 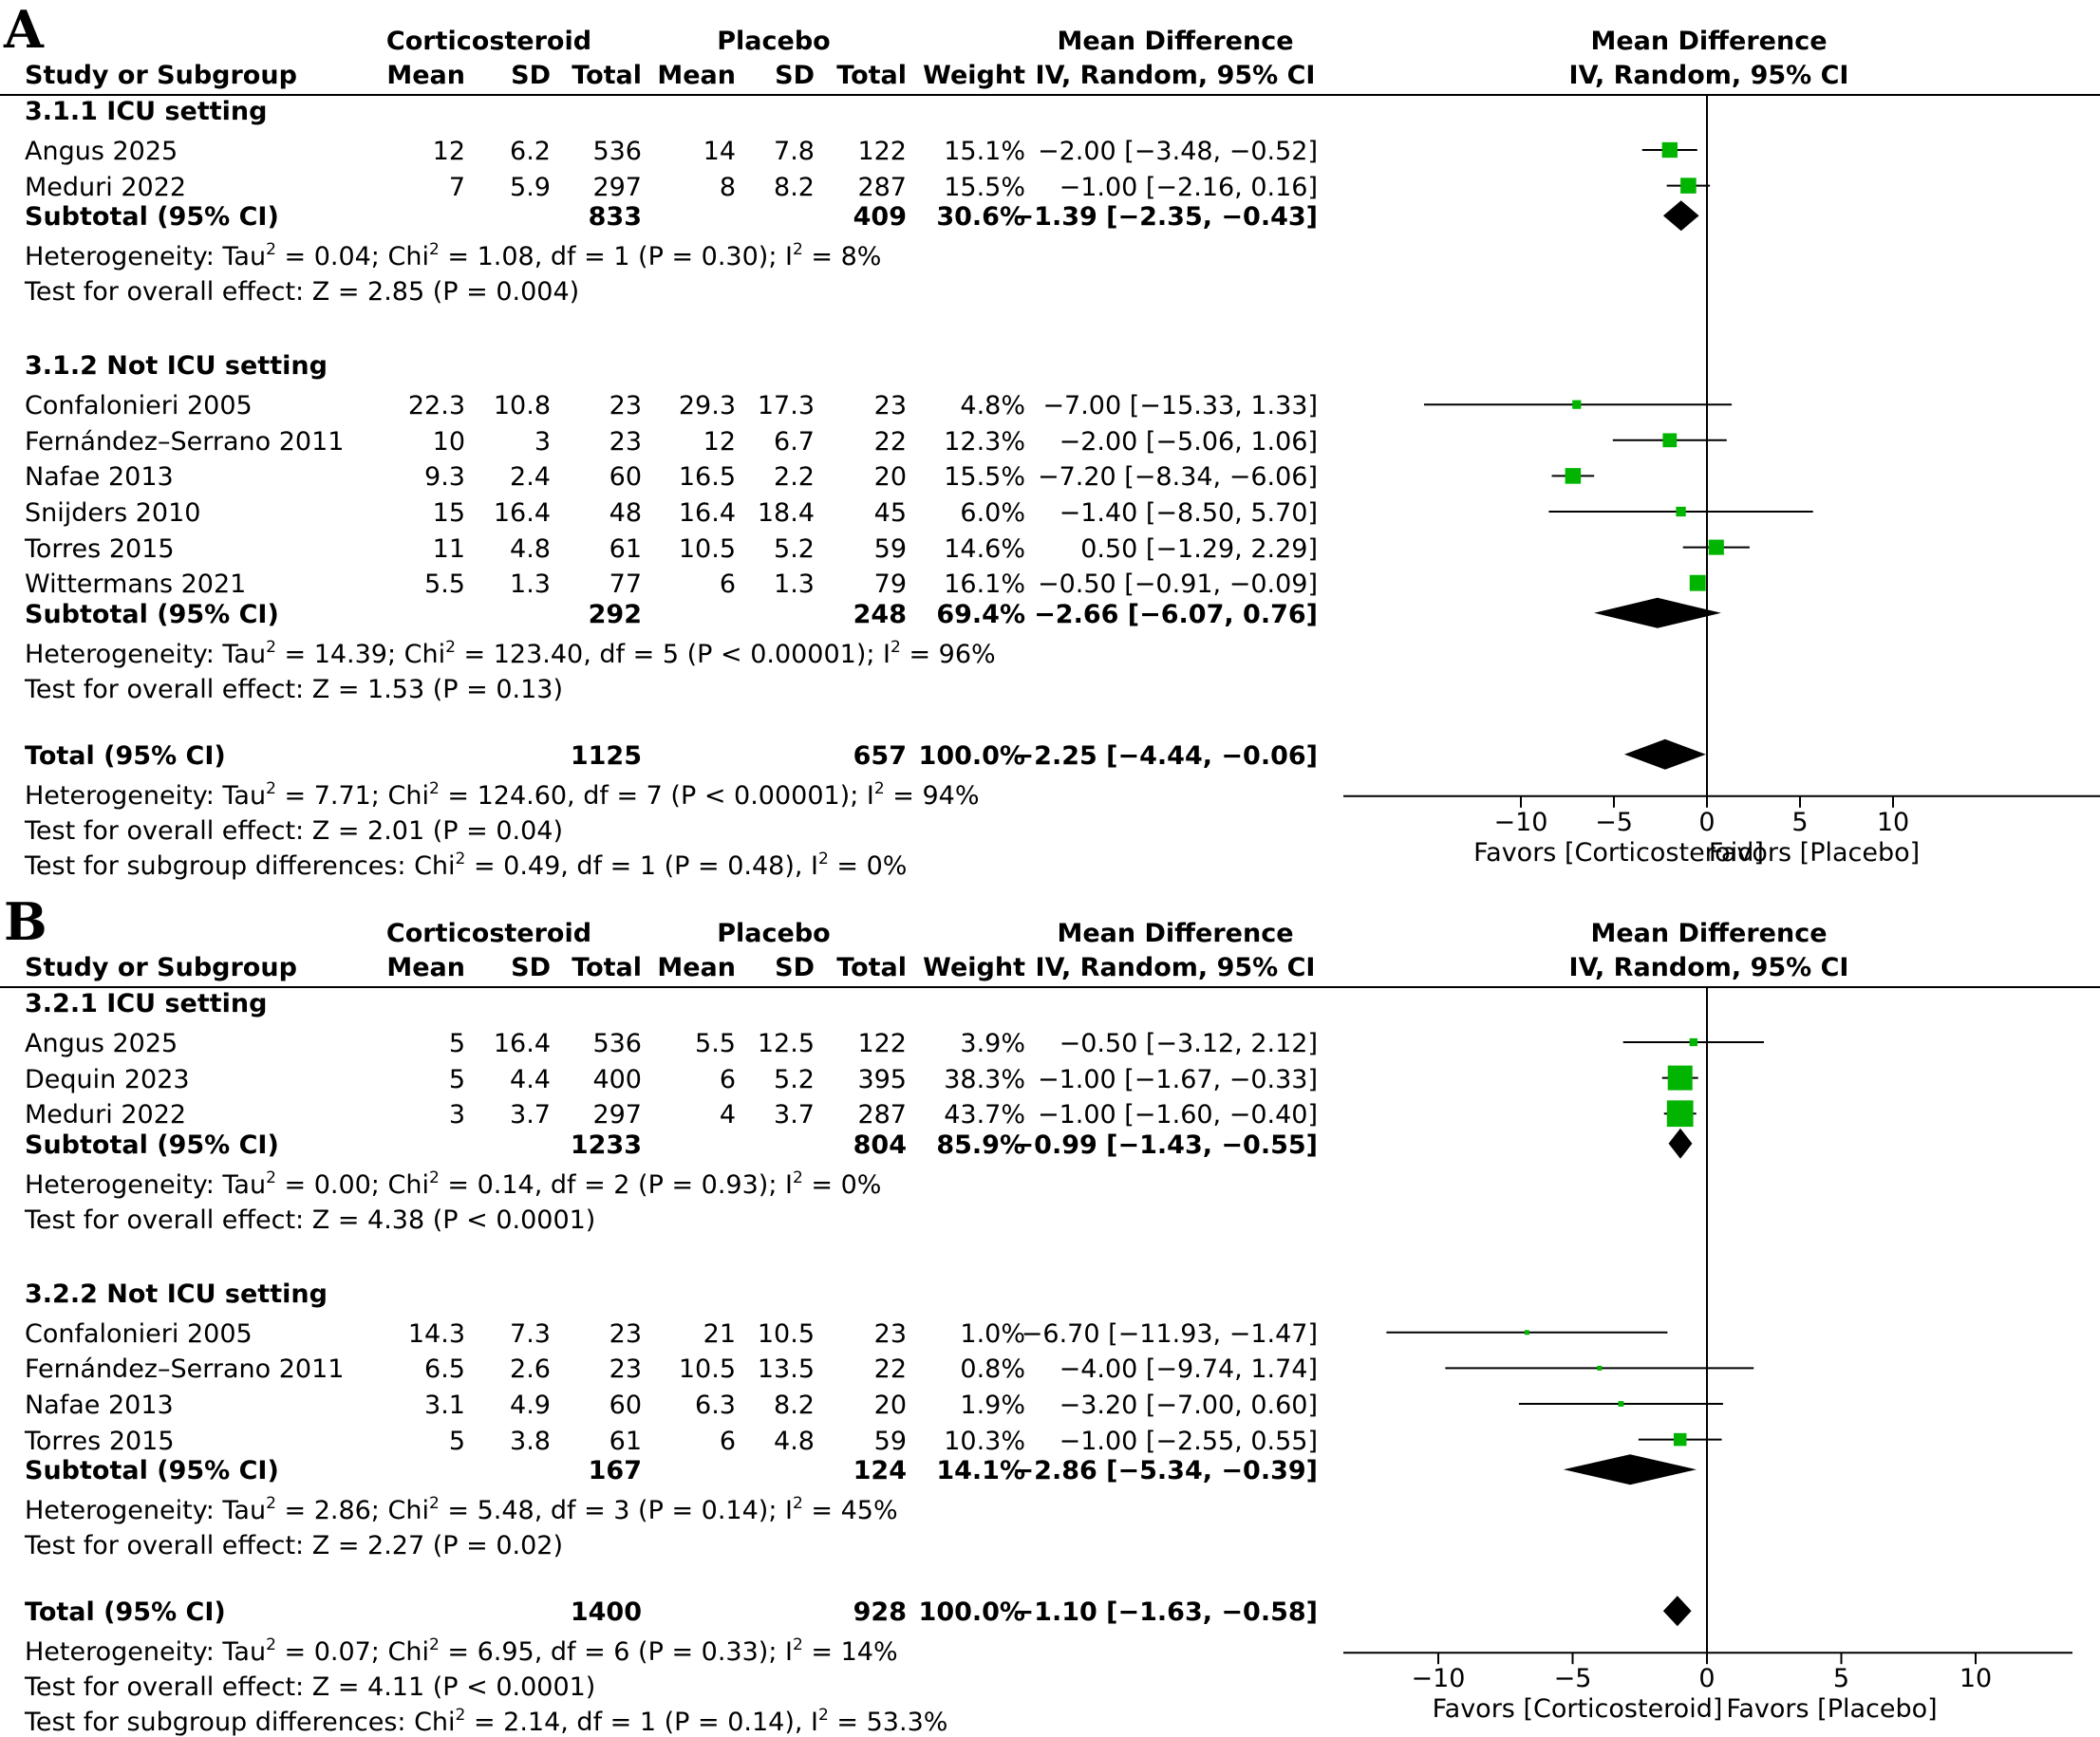 I want to click on study-name: Snijders 2010, so click(x=112, y=513).